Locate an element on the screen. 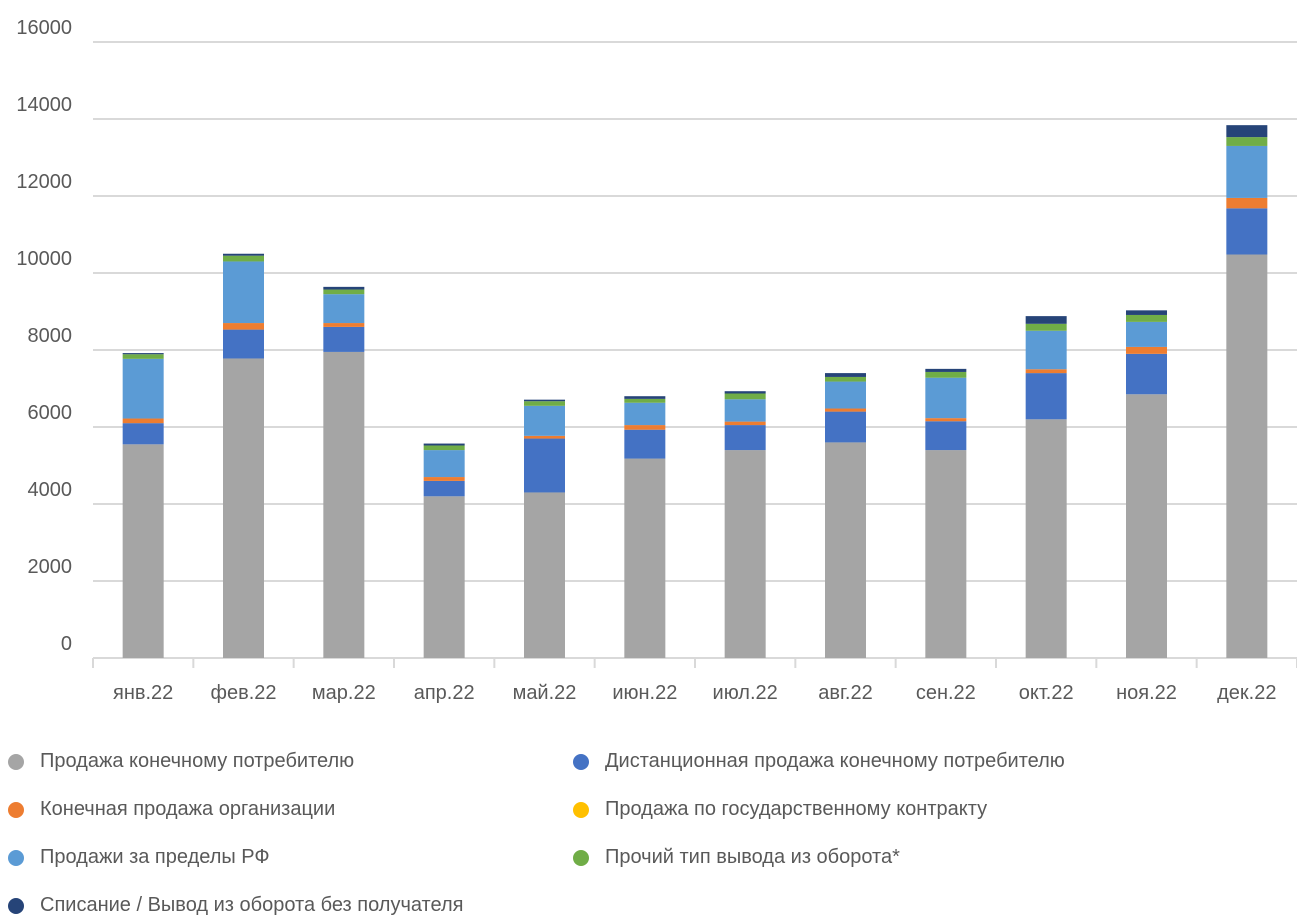 The width and height of the screenshot is (1297, 924). x-tick-label: май.22 is located at coordinates (545, 693).